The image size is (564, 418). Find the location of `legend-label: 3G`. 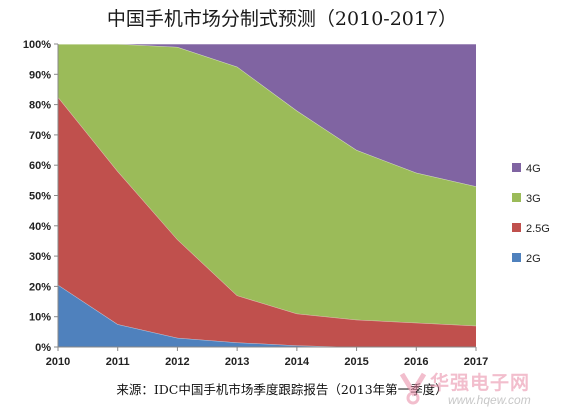

legend-label: 3G is located at coordinates (533, 199).